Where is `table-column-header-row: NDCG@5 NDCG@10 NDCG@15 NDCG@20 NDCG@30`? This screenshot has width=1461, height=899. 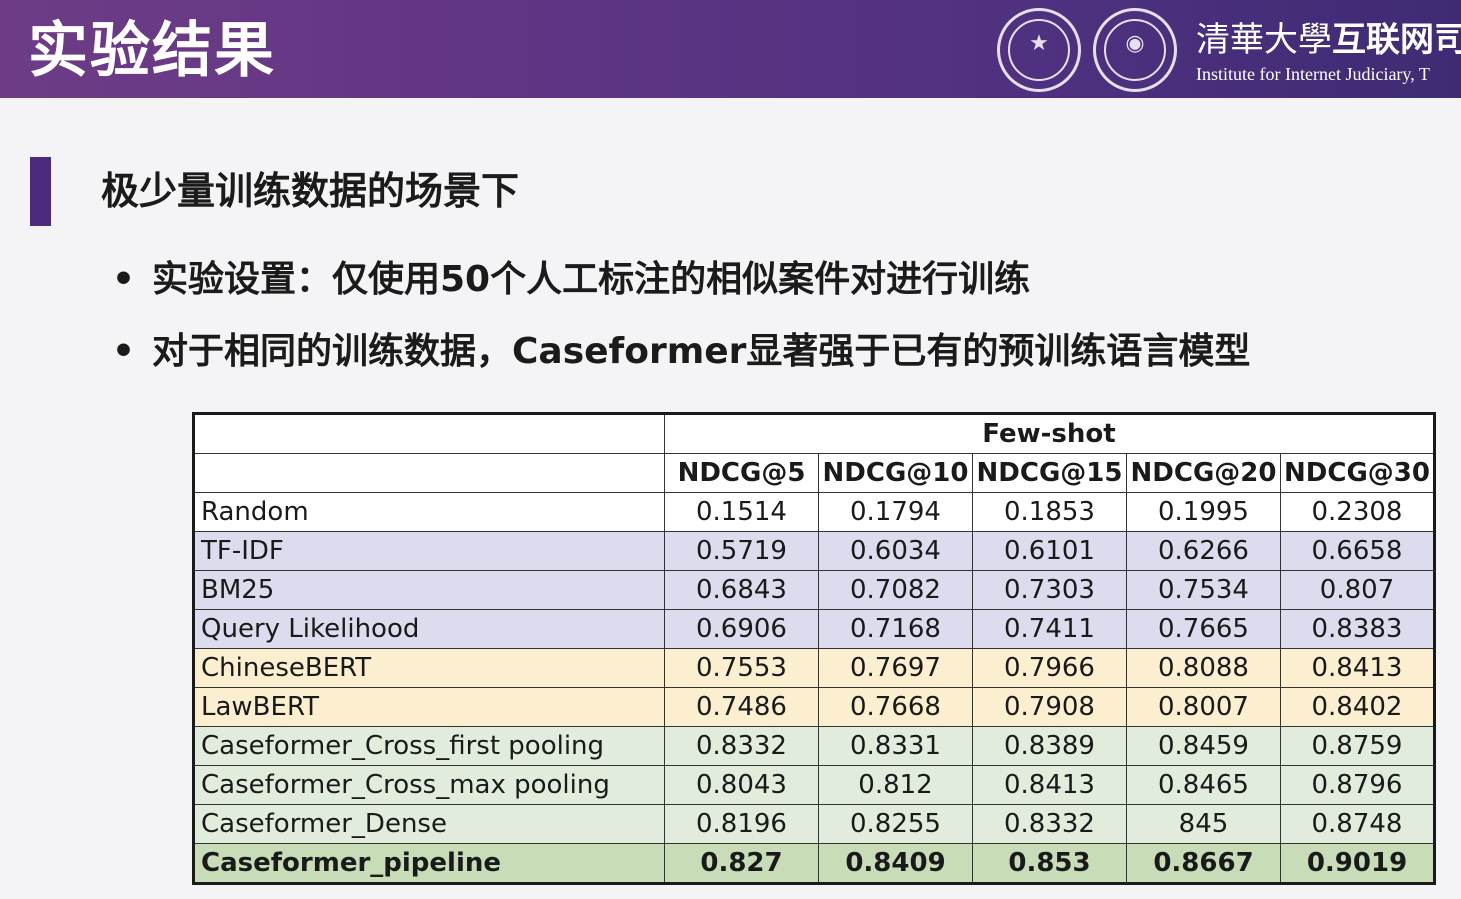 table-column-header-row: NDCG@5 NDCG@10 NDCG@15 NDCG@20 NDCG@30 is located at coordinates (814, 473).